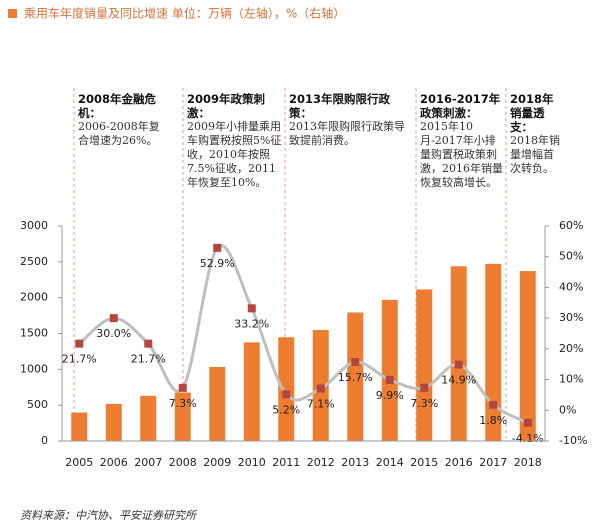 The image size is (600, 528). Describe the element at coordinates (217, 462) in the screenshot. I see `x-tick-label: 2009` at that location.